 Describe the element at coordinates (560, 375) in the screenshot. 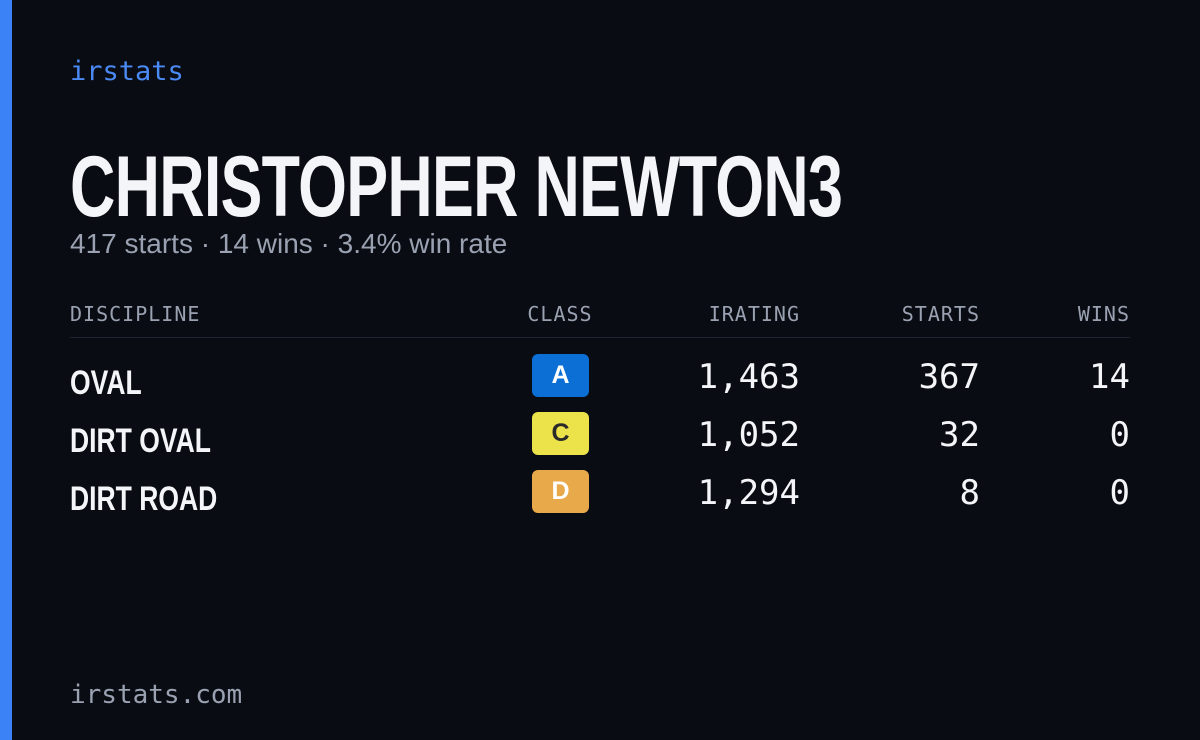

I see `class-badge: A` at that location.